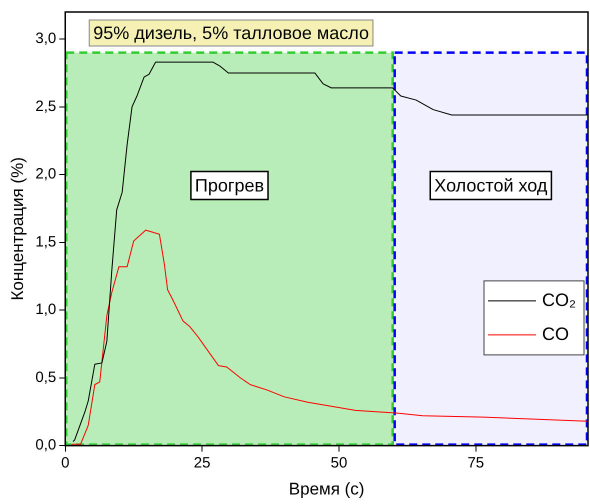 The image size is (590, 504). Describe the element at coordinates (339, 463) in the screenshot. I see `x-tick-label: 50` at that location.